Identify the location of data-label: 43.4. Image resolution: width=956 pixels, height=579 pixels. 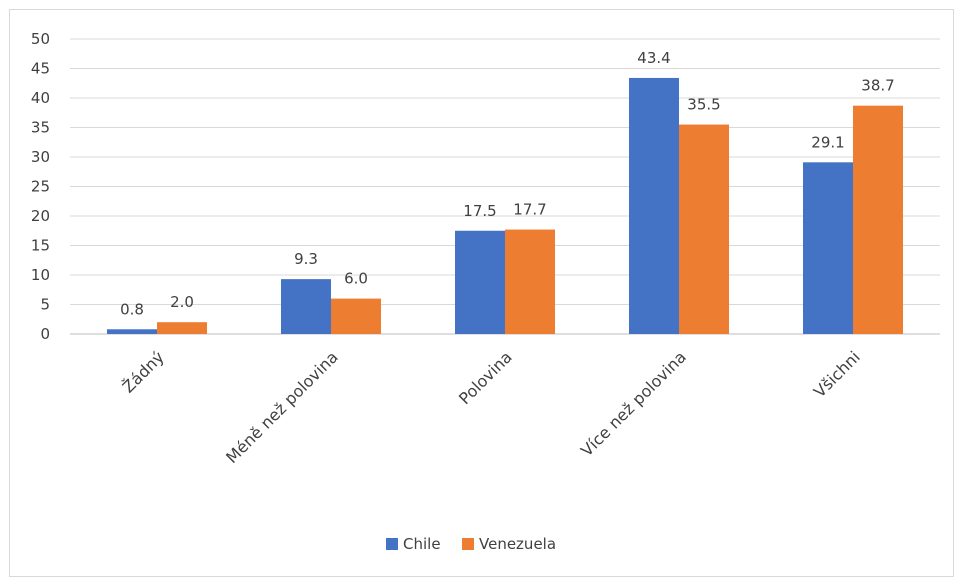
(653, 58).